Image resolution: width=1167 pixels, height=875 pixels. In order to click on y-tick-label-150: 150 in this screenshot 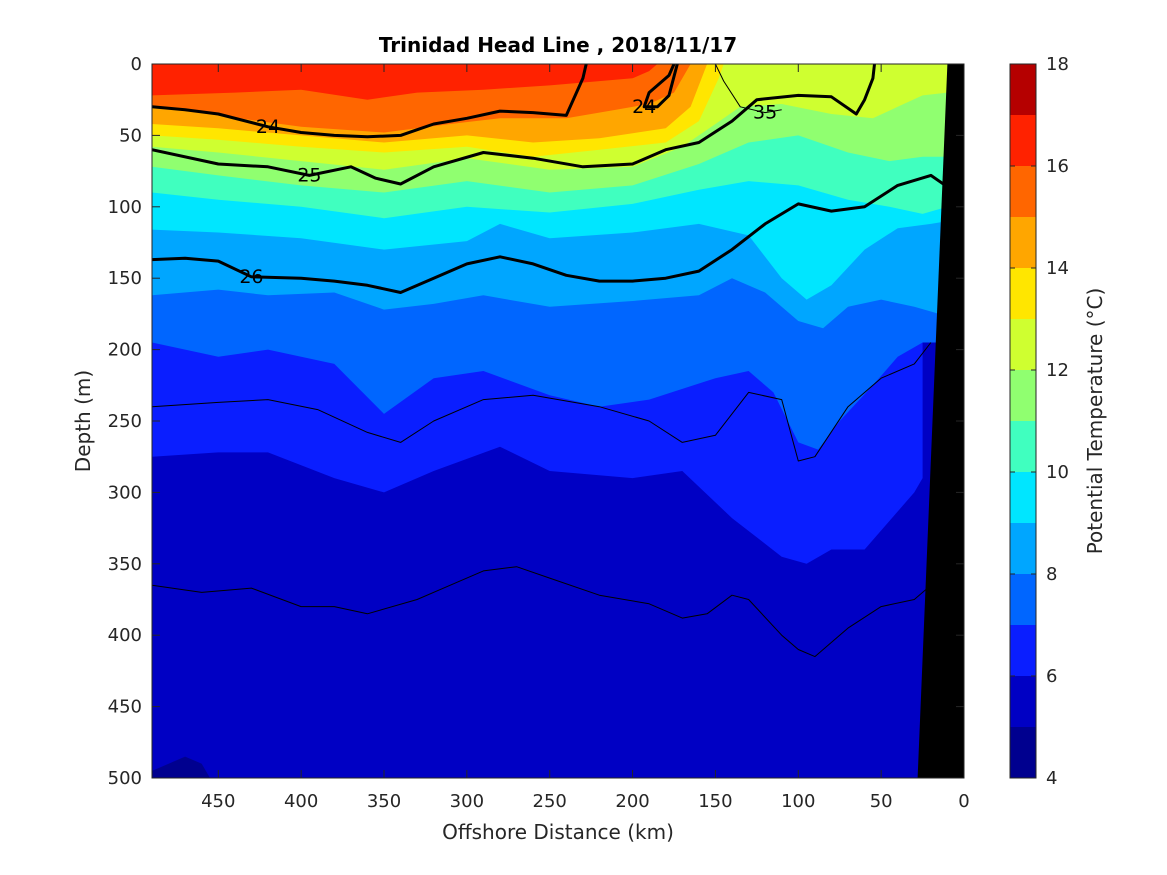, I will do `click(125, 278)`.